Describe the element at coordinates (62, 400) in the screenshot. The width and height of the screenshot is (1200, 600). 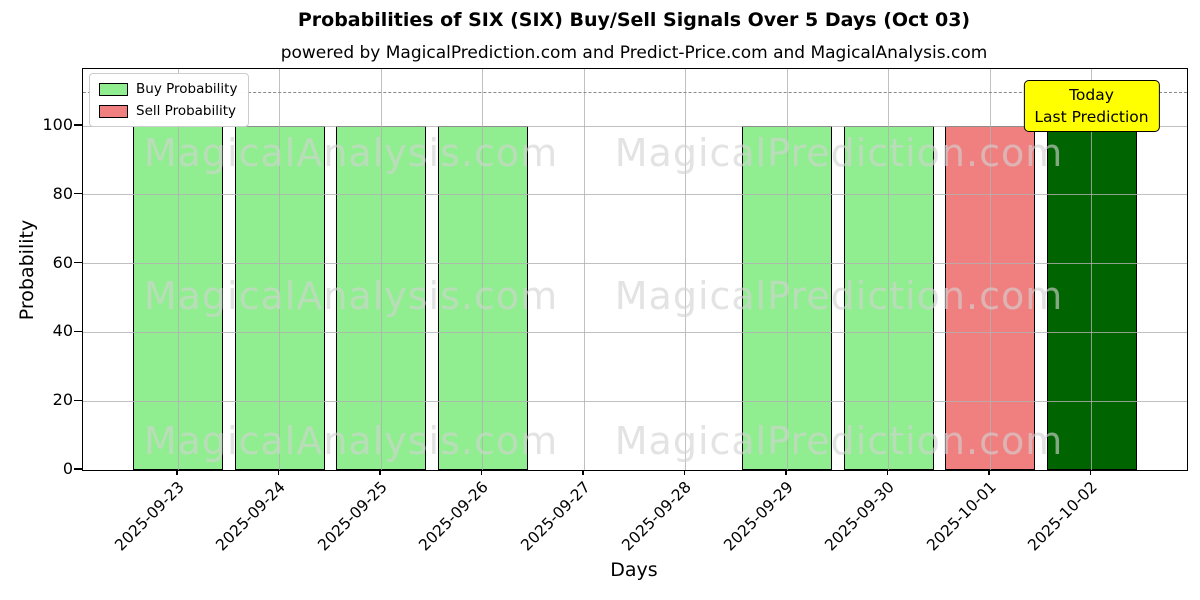
I see `y-tick-label: 20` at that location.